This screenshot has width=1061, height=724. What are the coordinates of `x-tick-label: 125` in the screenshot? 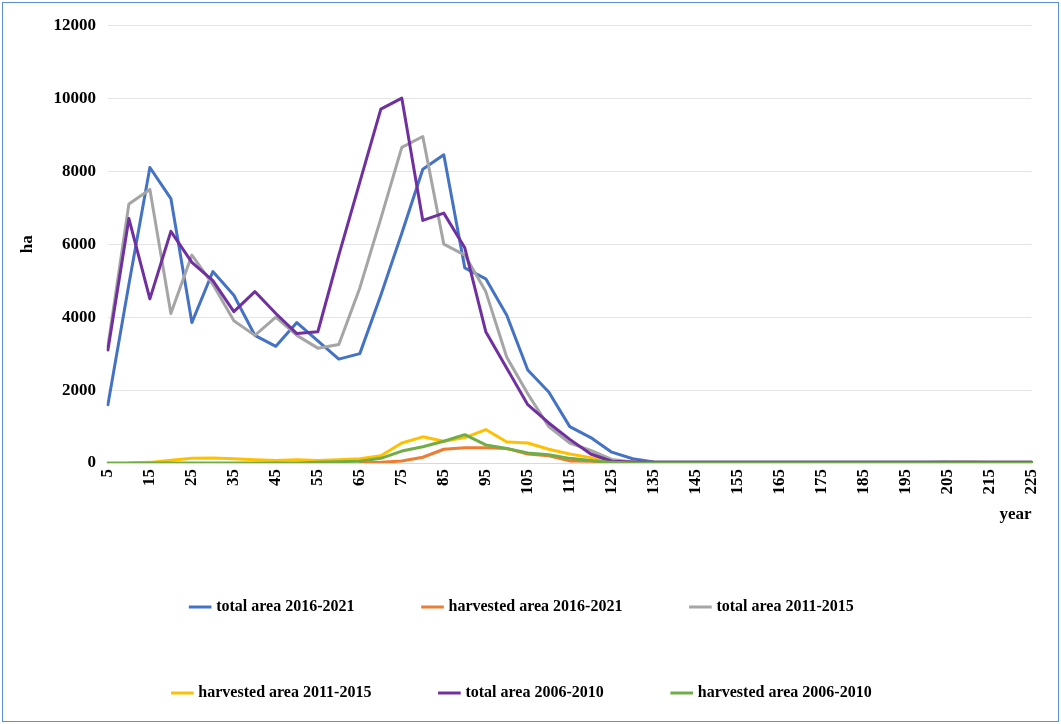 It's located at (611, 482).